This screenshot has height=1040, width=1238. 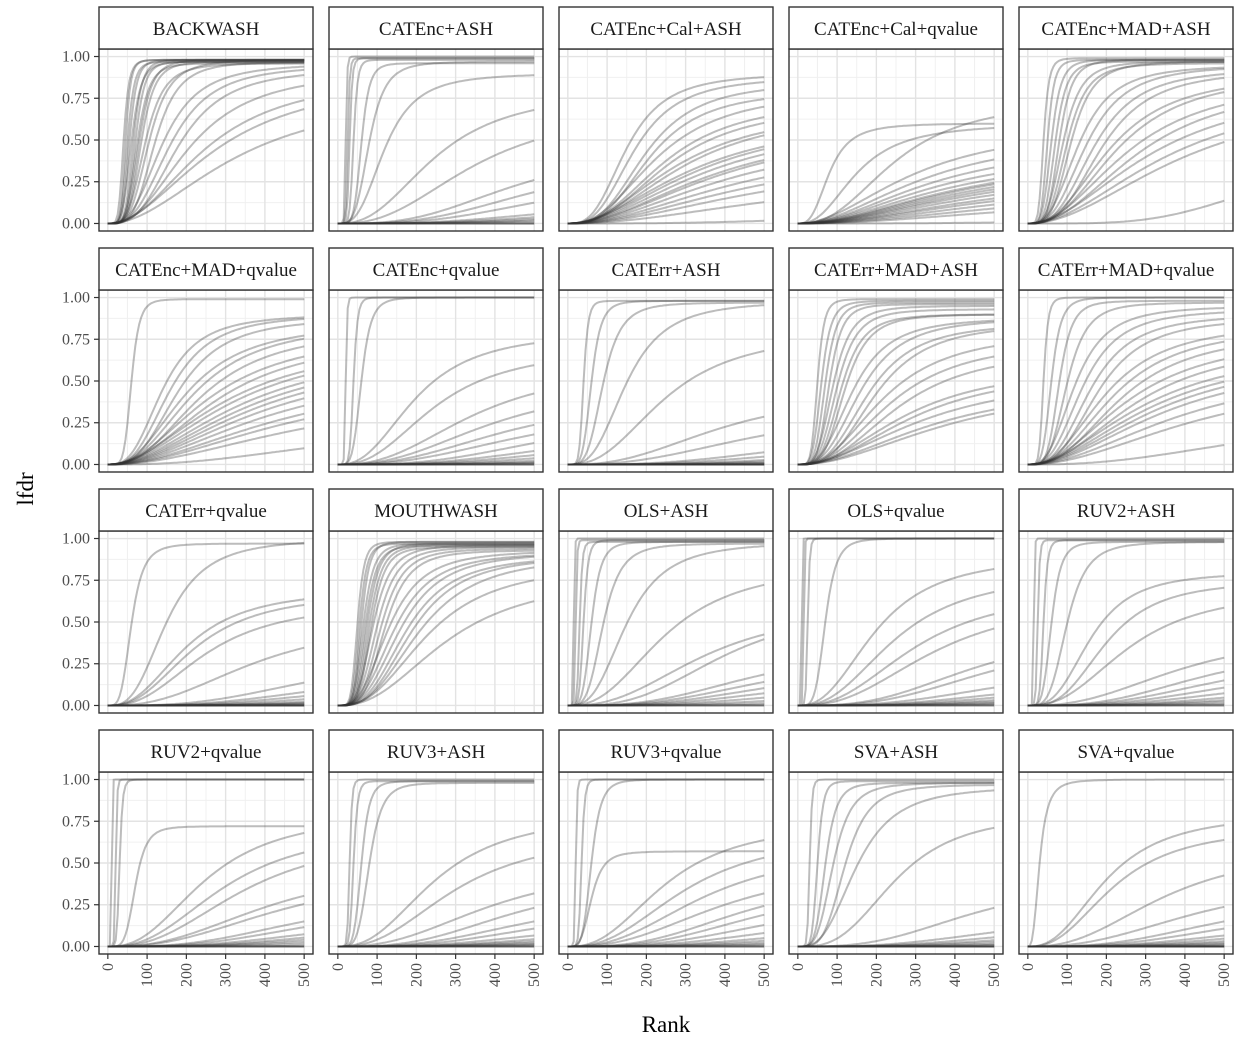 I want to click on facet-panel: CATErr+qvalue 0.00 0.25 0.50 0.75 1.00, so click(x=188, y=601).